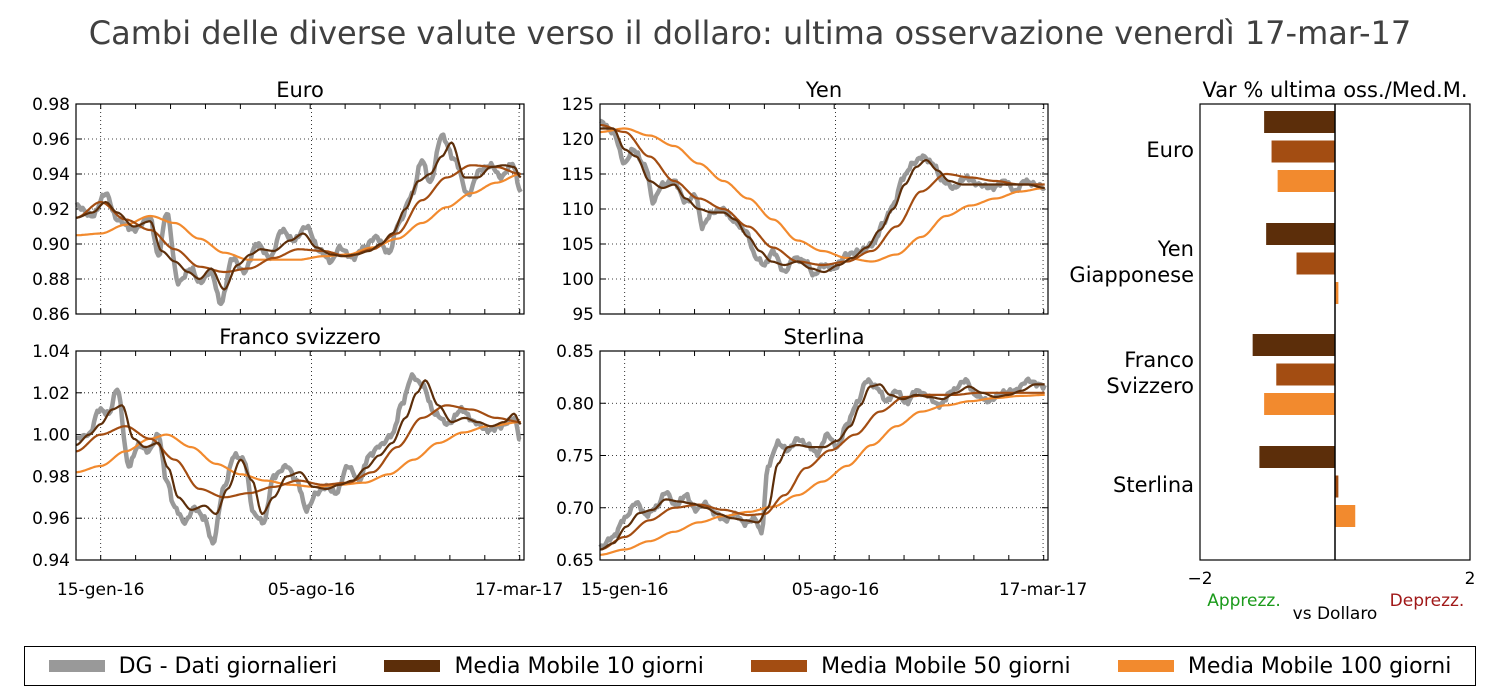 This screenshot has width=1500, height=700. What do you see at coordinates (1145, 666) in the screenshot?
I see `legend-swatch-ma100` at bounding box center [1145, 666].